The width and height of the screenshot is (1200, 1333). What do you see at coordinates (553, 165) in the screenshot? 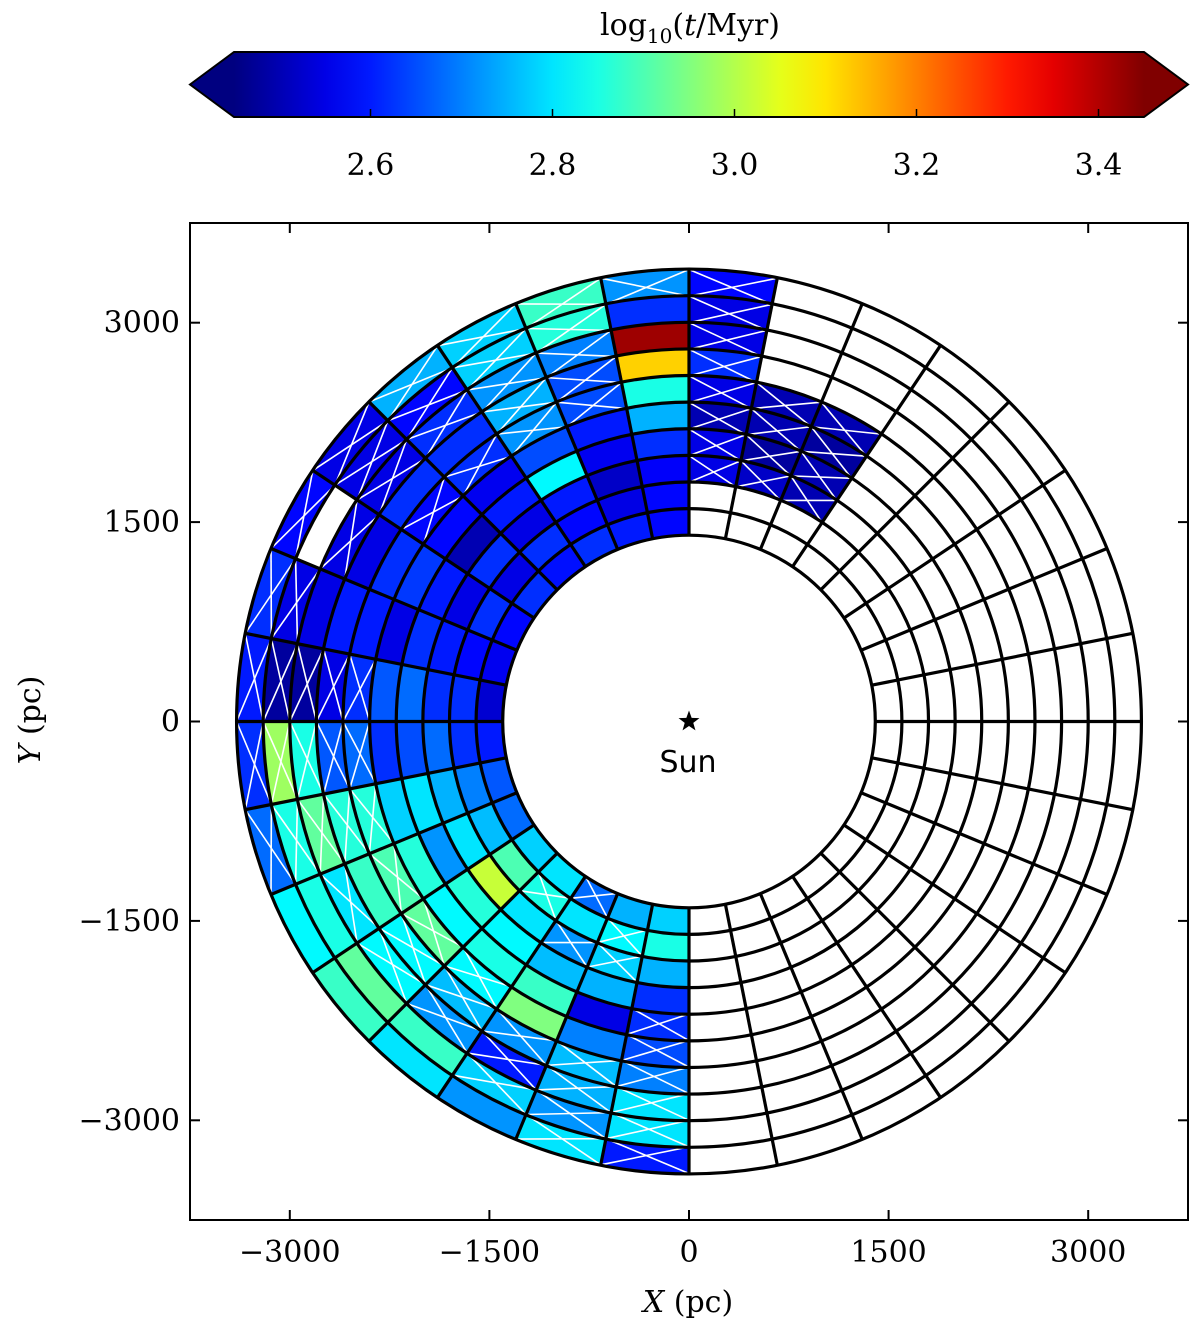
I see `colorbar-tick-label: 2.8` at bounding box center [553, 165].